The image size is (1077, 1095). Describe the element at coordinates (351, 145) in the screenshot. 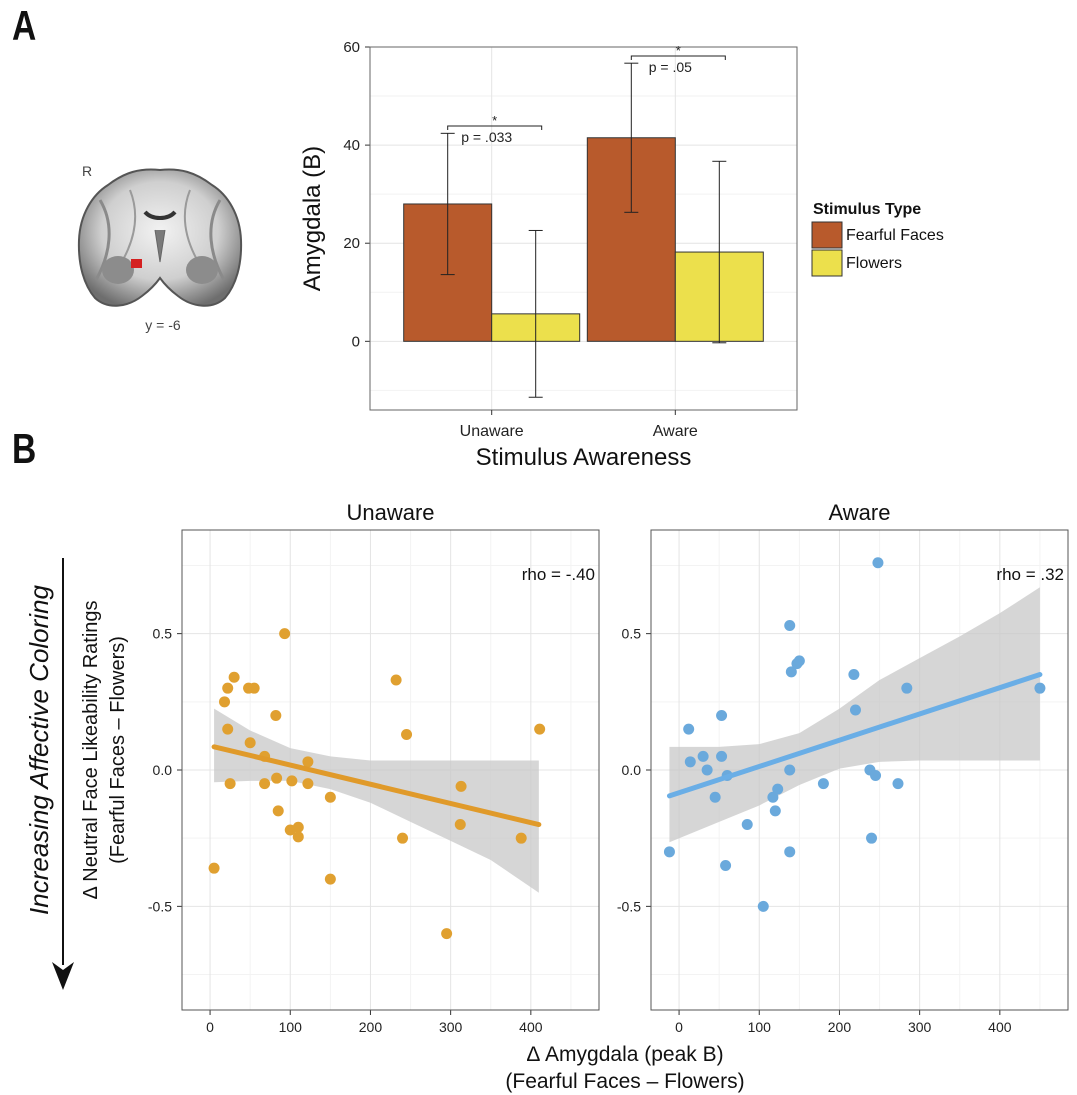

I see `y-tick-label: 40` at that location.